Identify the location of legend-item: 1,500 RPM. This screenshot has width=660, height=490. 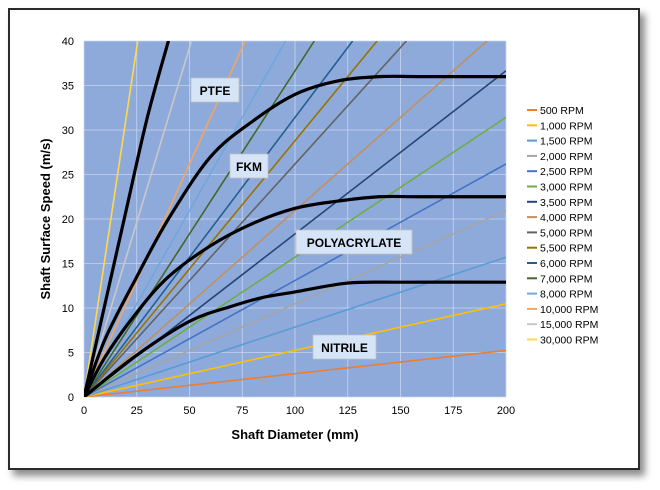
(560, 142).